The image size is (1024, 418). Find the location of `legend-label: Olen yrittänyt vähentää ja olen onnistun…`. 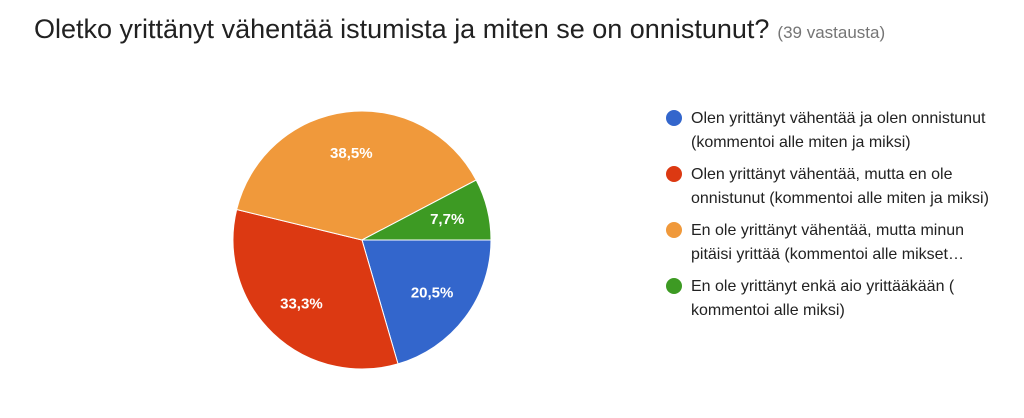

legend-label: Olen yrittänyt vähentää ja olen onnistun… is located at coordinates (838, 130).